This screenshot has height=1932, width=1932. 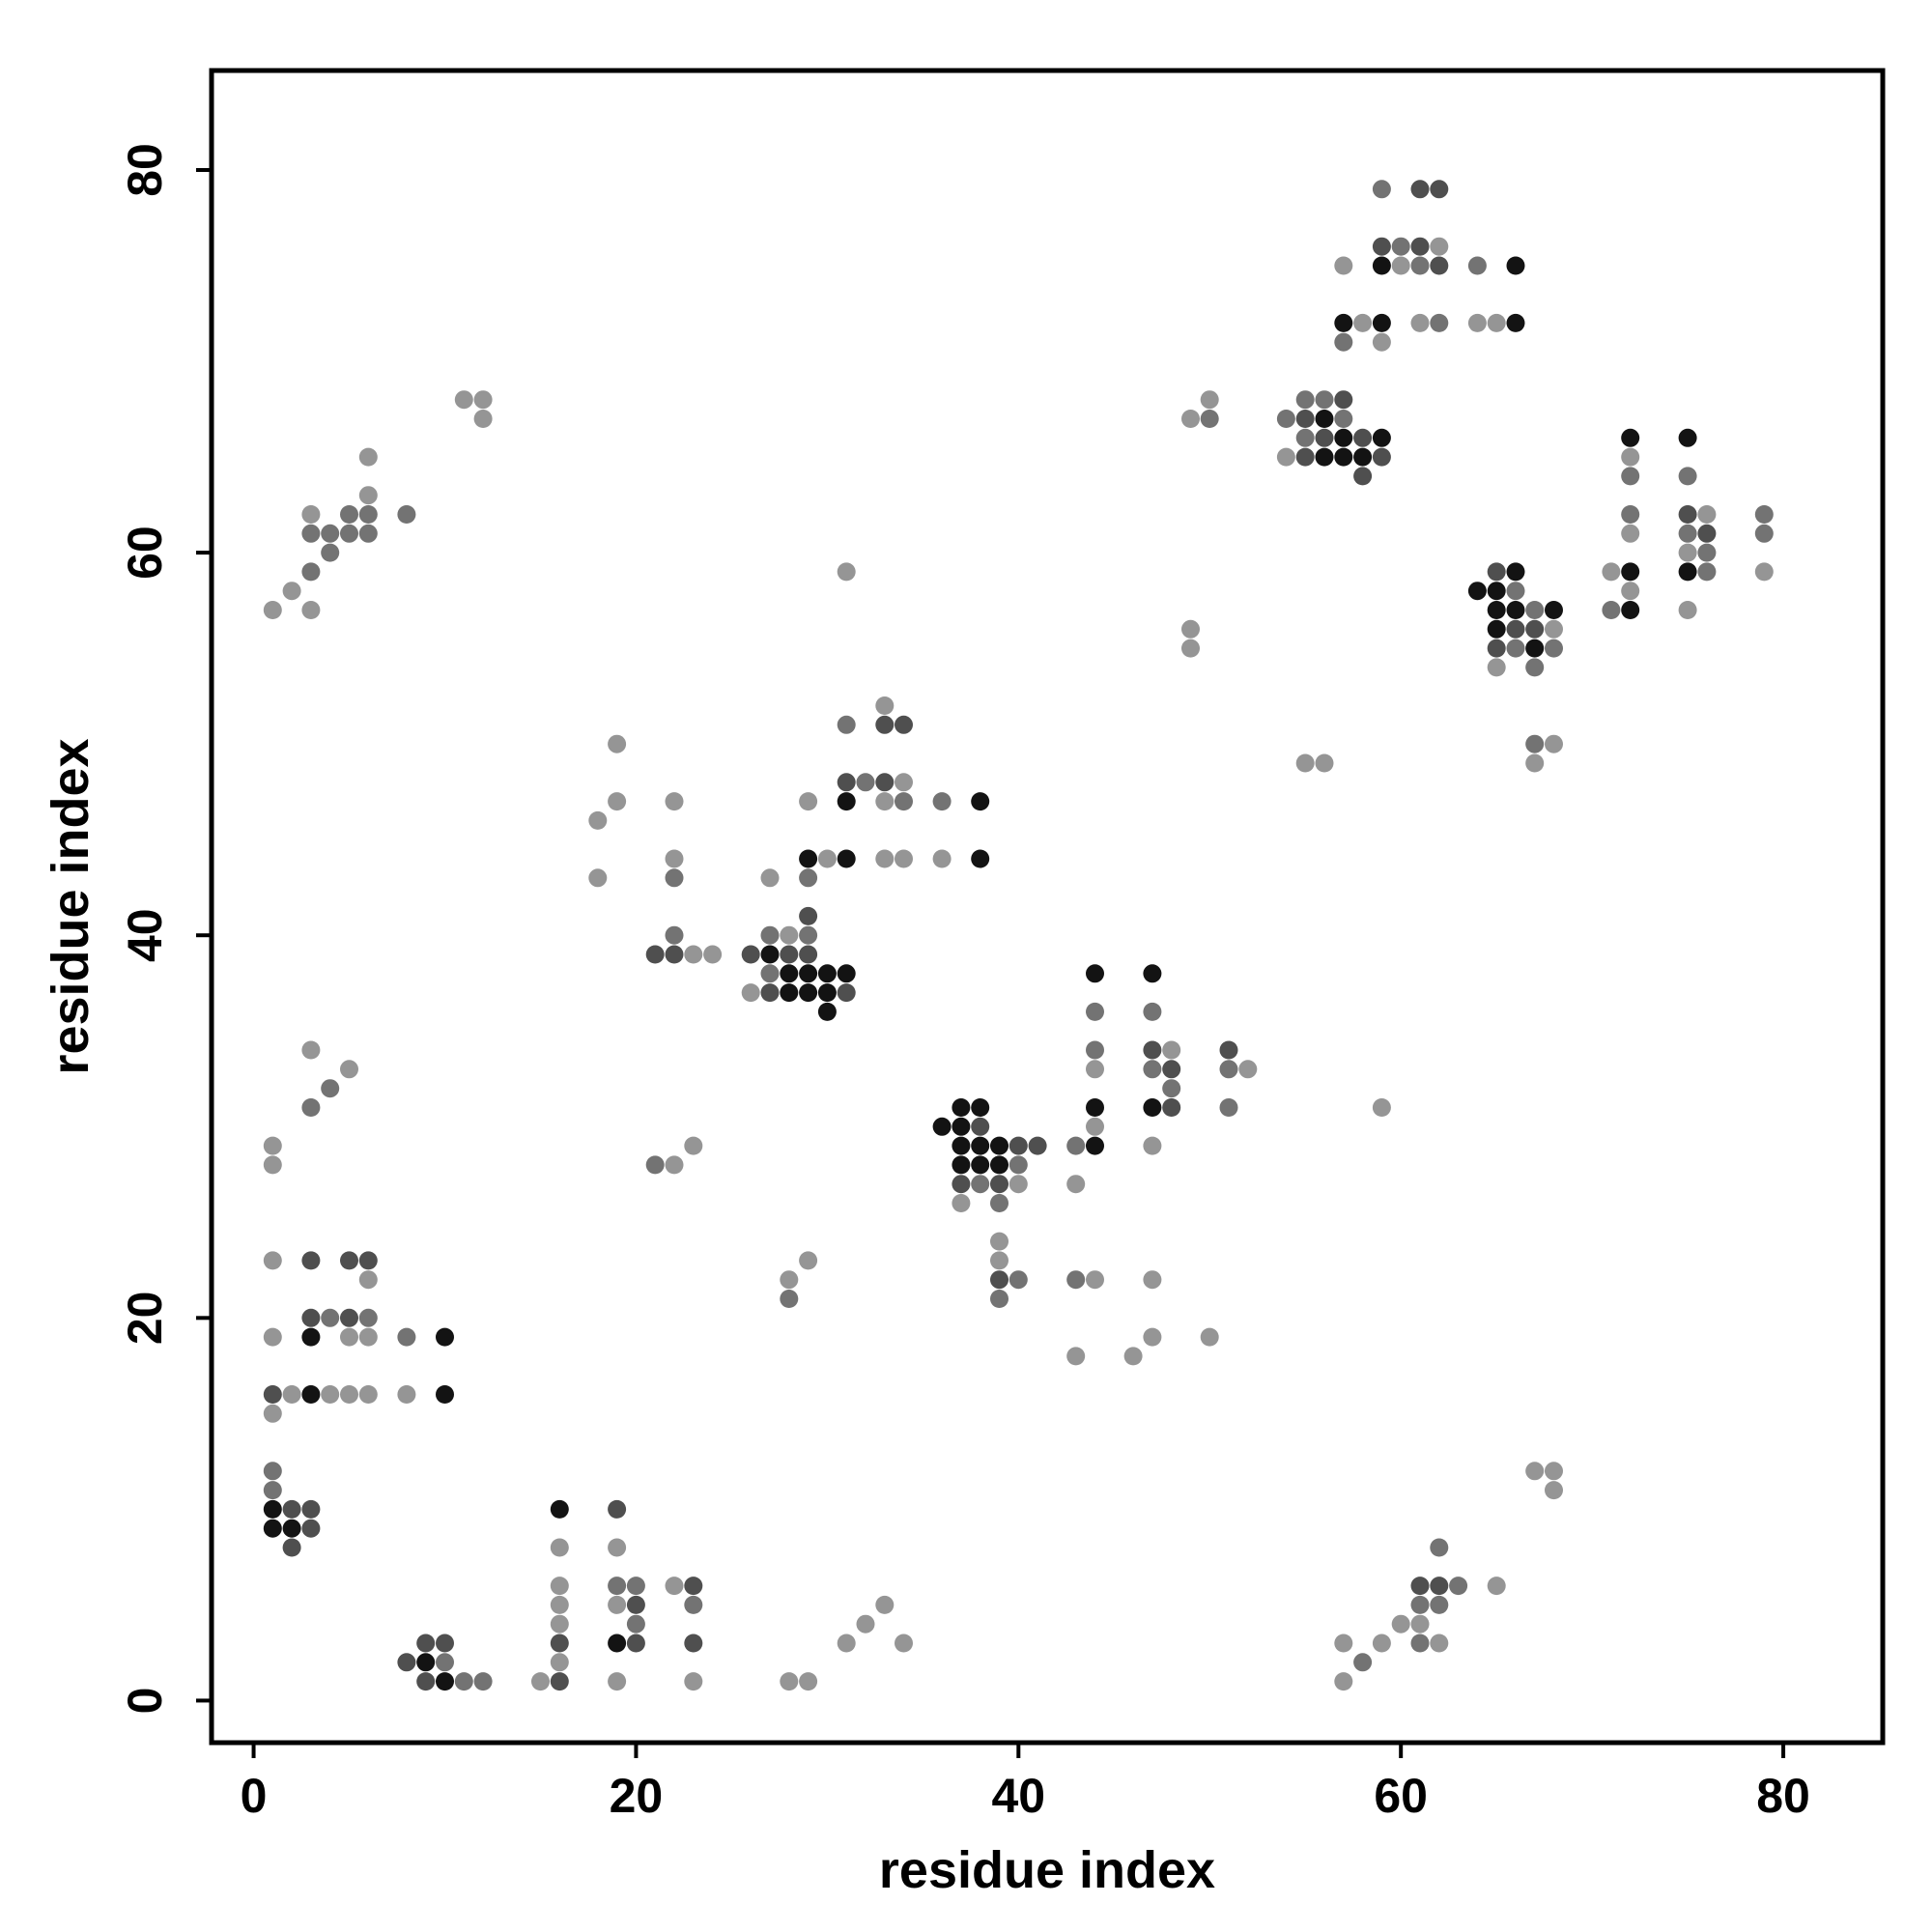 I want to click on y-tick-label: 60, so click(x=145, y=553).